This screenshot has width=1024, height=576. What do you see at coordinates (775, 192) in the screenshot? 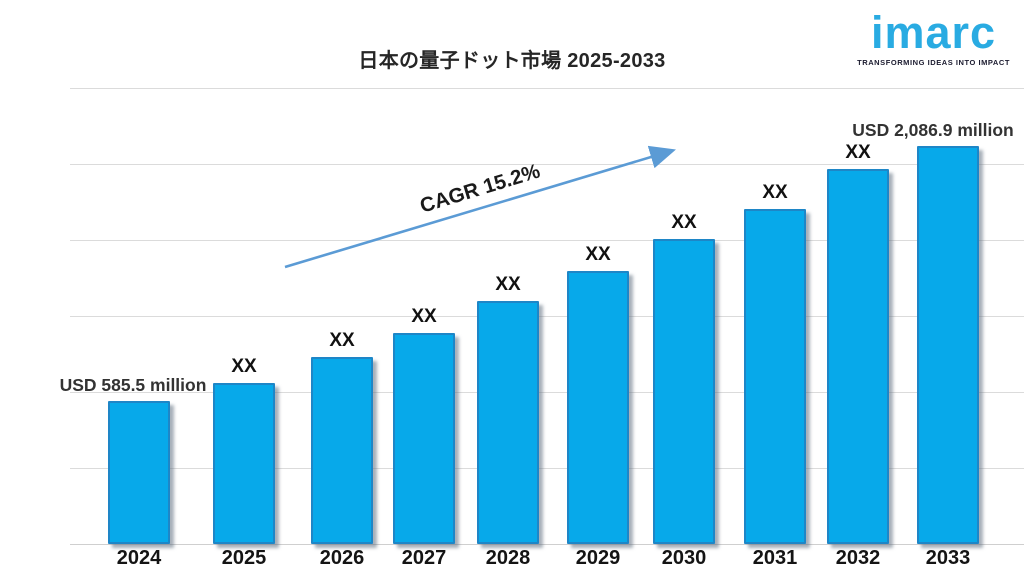
I see `bar-value-label-2031: XX` at bounding box center [775, 192].